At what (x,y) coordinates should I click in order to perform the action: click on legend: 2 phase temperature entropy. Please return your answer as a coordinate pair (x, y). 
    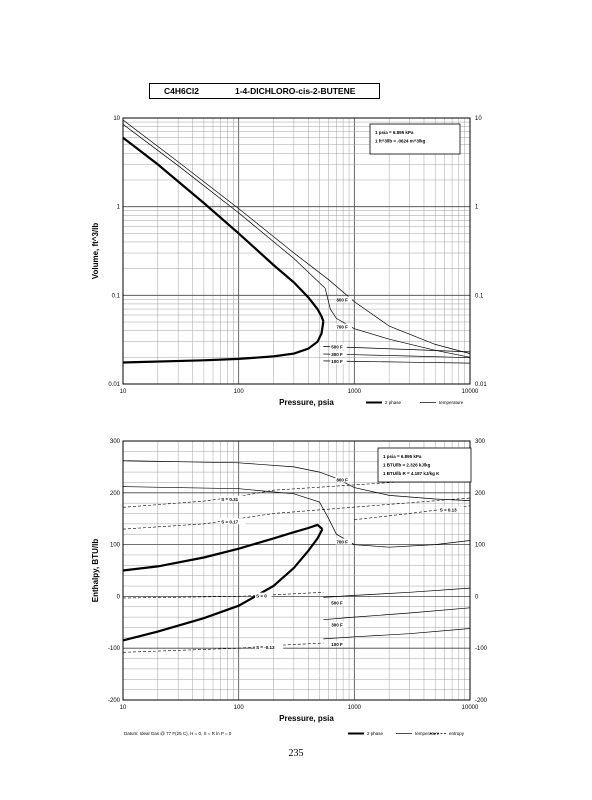
    Looking at the image, I should click on (406, 733).